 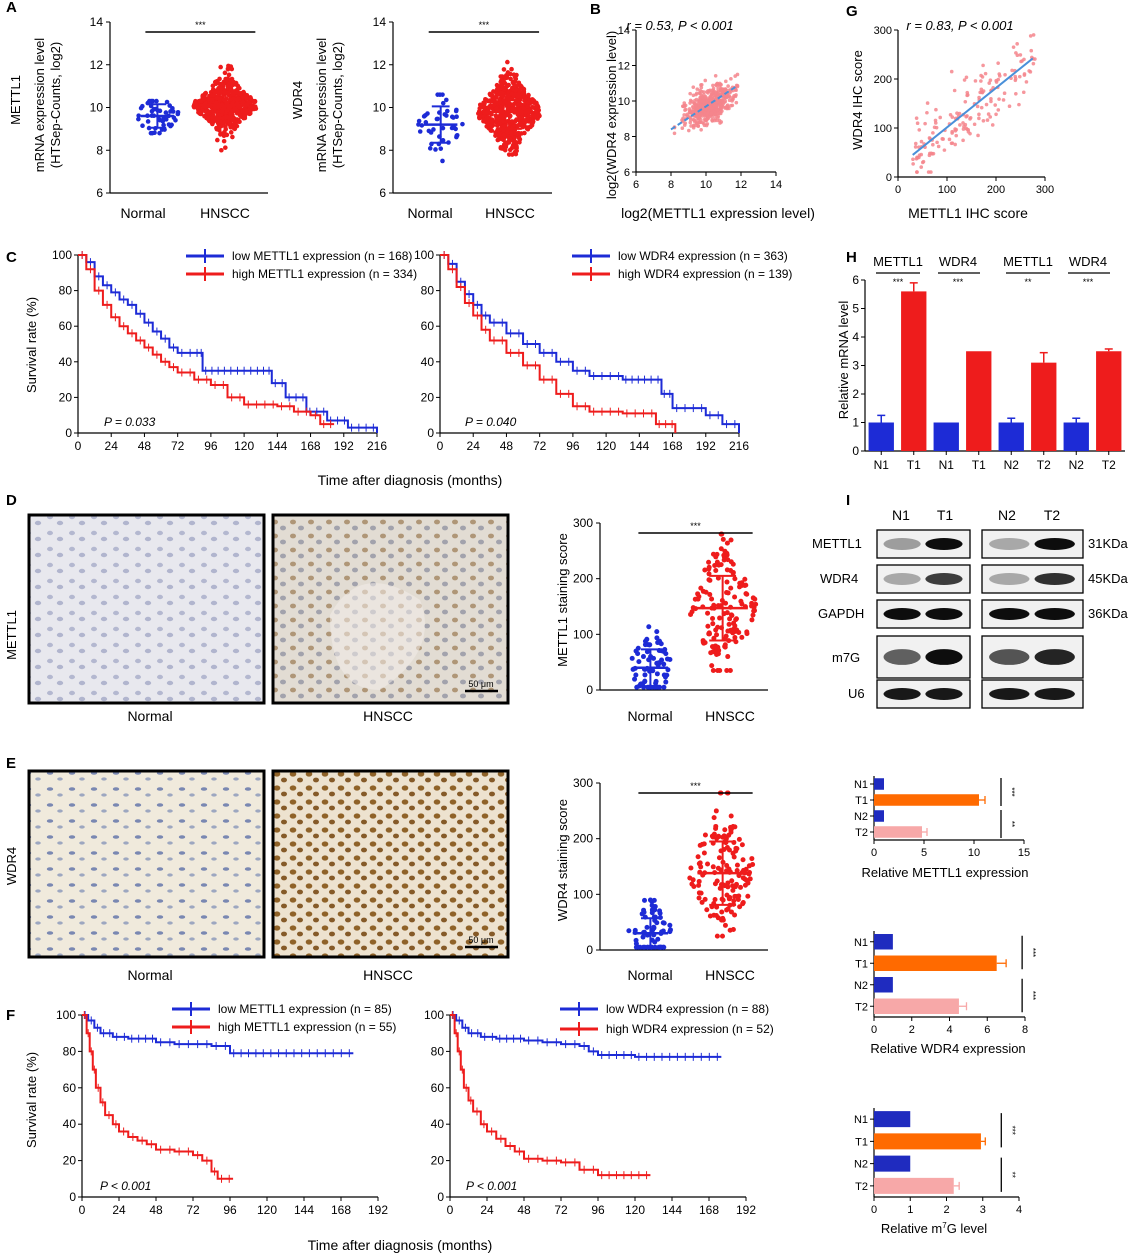 I want to click on f2-legend-low: low WDR4 expression (n = 88), so click(x=687, y=1009).